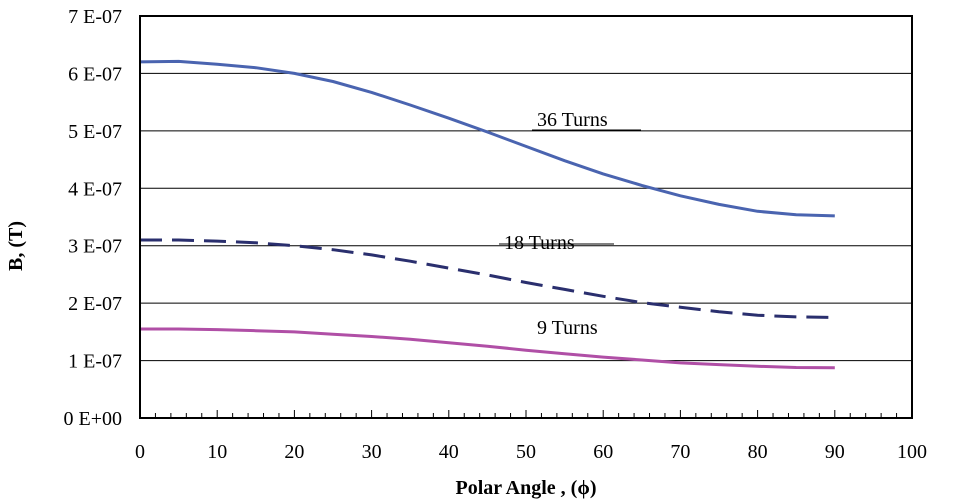 The height and width of the screenshot is (502, 956). What do you see at coordinates (93, 419) in the screenshot?
I see `y-tick-label: 0 E+00` at bounding box center [93, 419].